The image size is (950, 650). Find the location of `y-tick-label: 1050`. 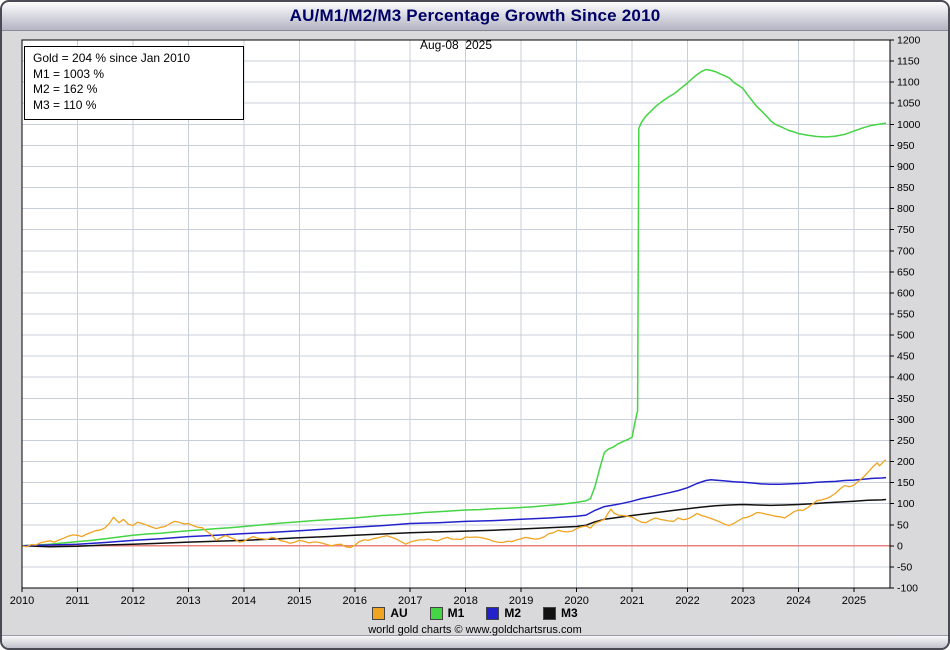

y-tick-label: 1050 is located at coordinates (909, 104).